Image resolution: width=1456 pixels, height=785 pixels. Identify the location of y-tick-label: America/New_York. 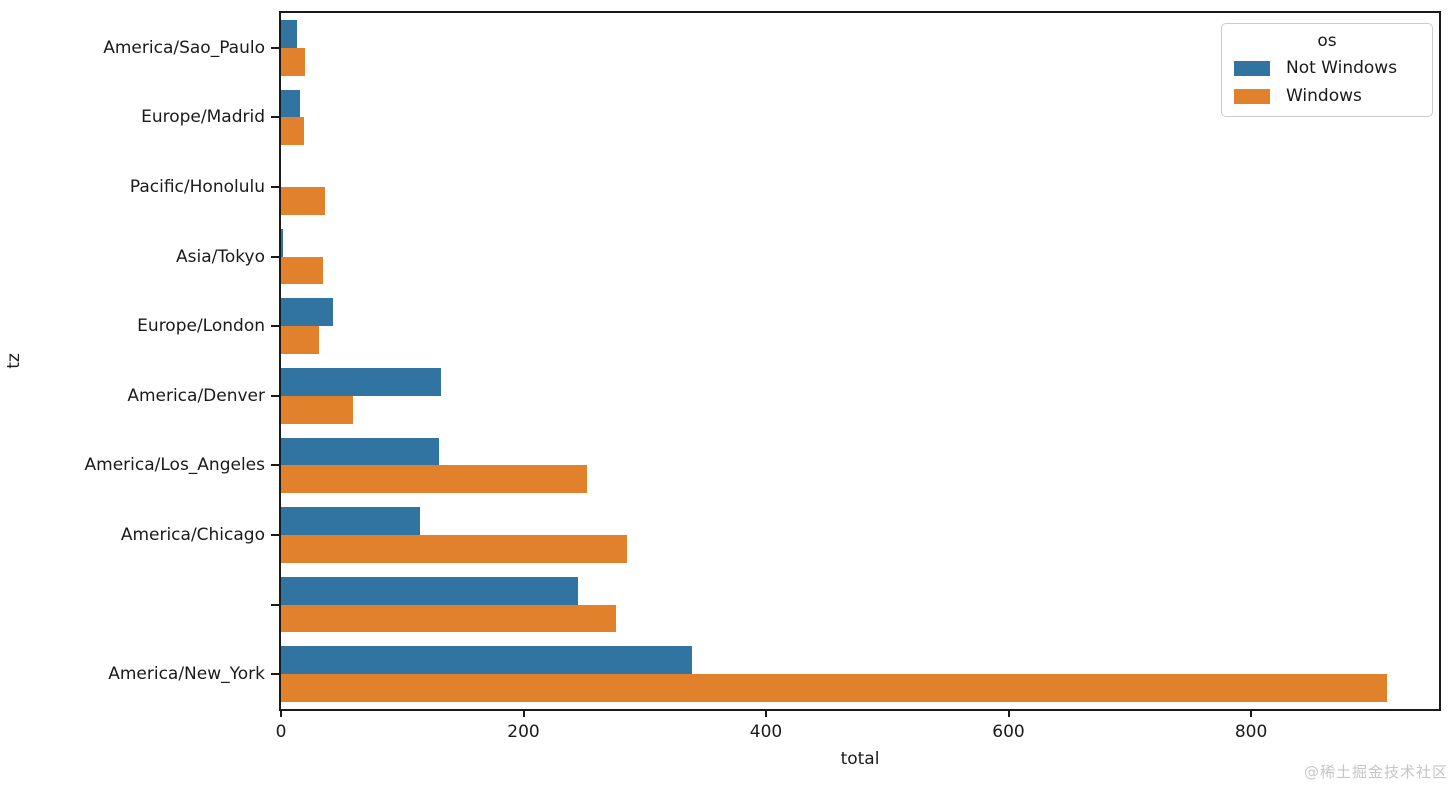
(186, 674).